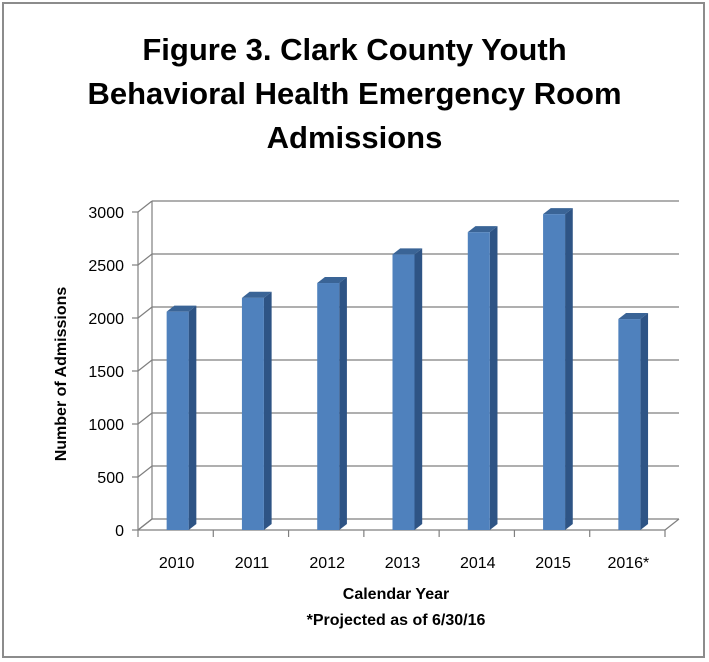 The width and height of the screenshot is (709, 662). I want to click on x-axis-title: Calendar Year, so click(396, 594).